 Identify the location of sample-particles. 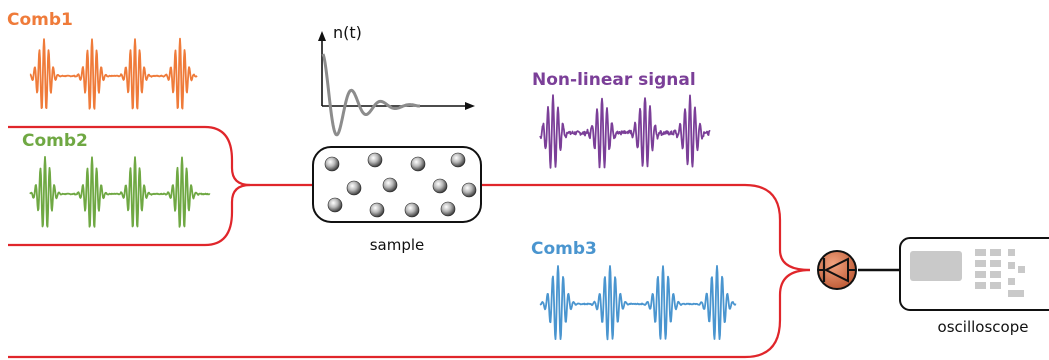
(400, 185).